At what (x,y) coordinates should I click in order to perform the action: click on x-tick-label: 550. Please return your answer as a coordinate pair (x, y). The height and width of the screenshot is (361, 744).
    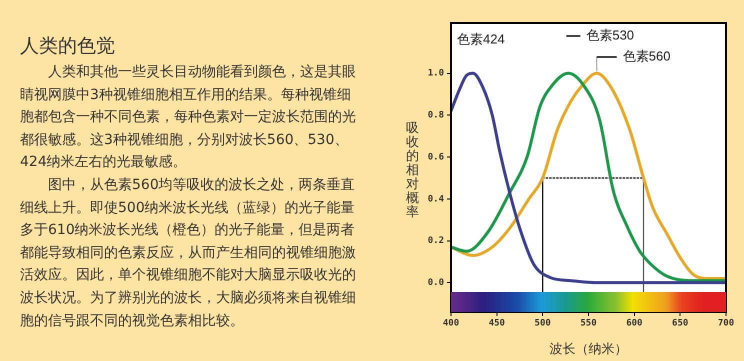
    Looking at the image, I should click on (588, 323).